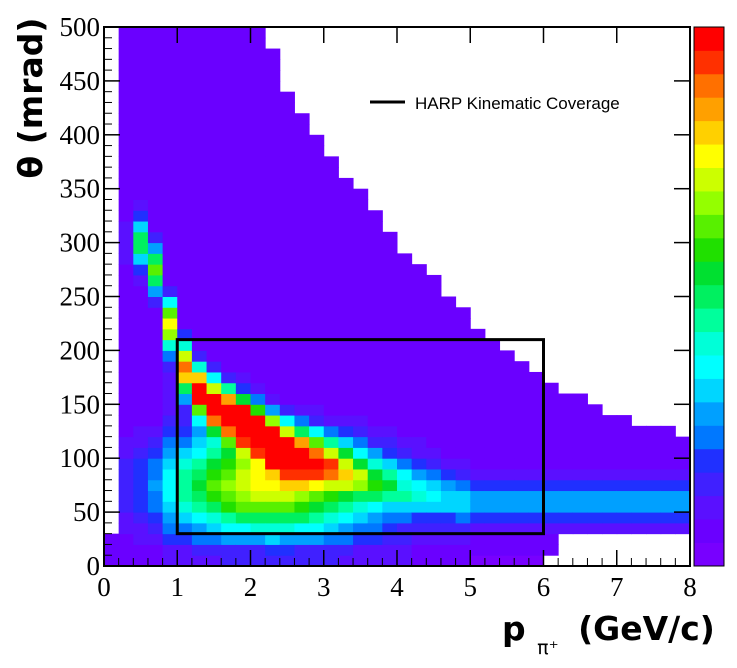  I want to click on legend-label: HARP Kinematic Coverage, so click(517, 103).